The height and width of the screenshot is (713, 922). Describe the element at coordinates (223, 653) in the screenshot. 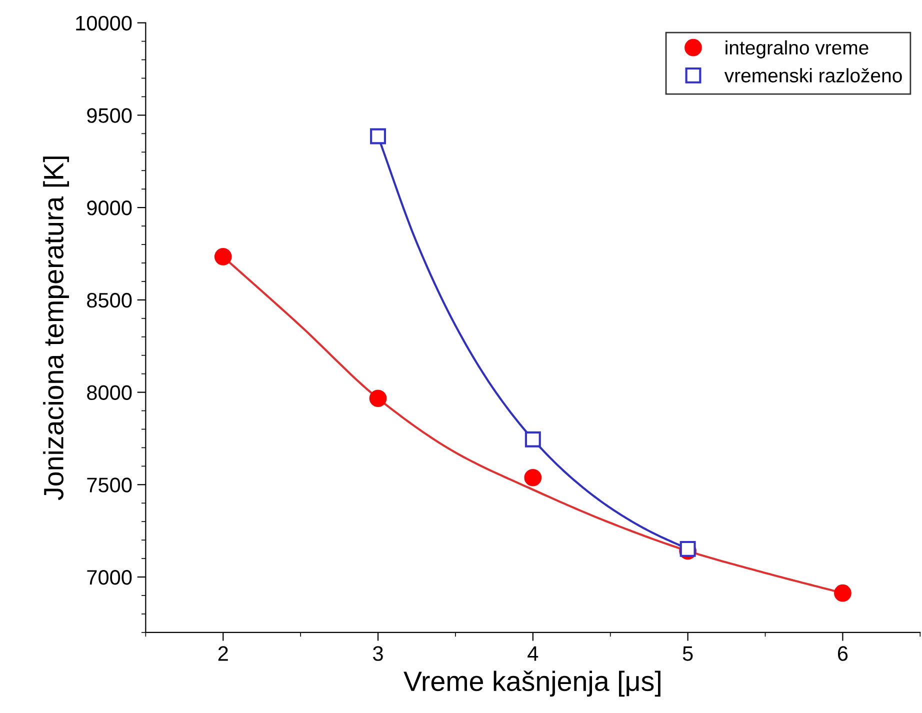

I see `x-tick-label: 2` at that location.